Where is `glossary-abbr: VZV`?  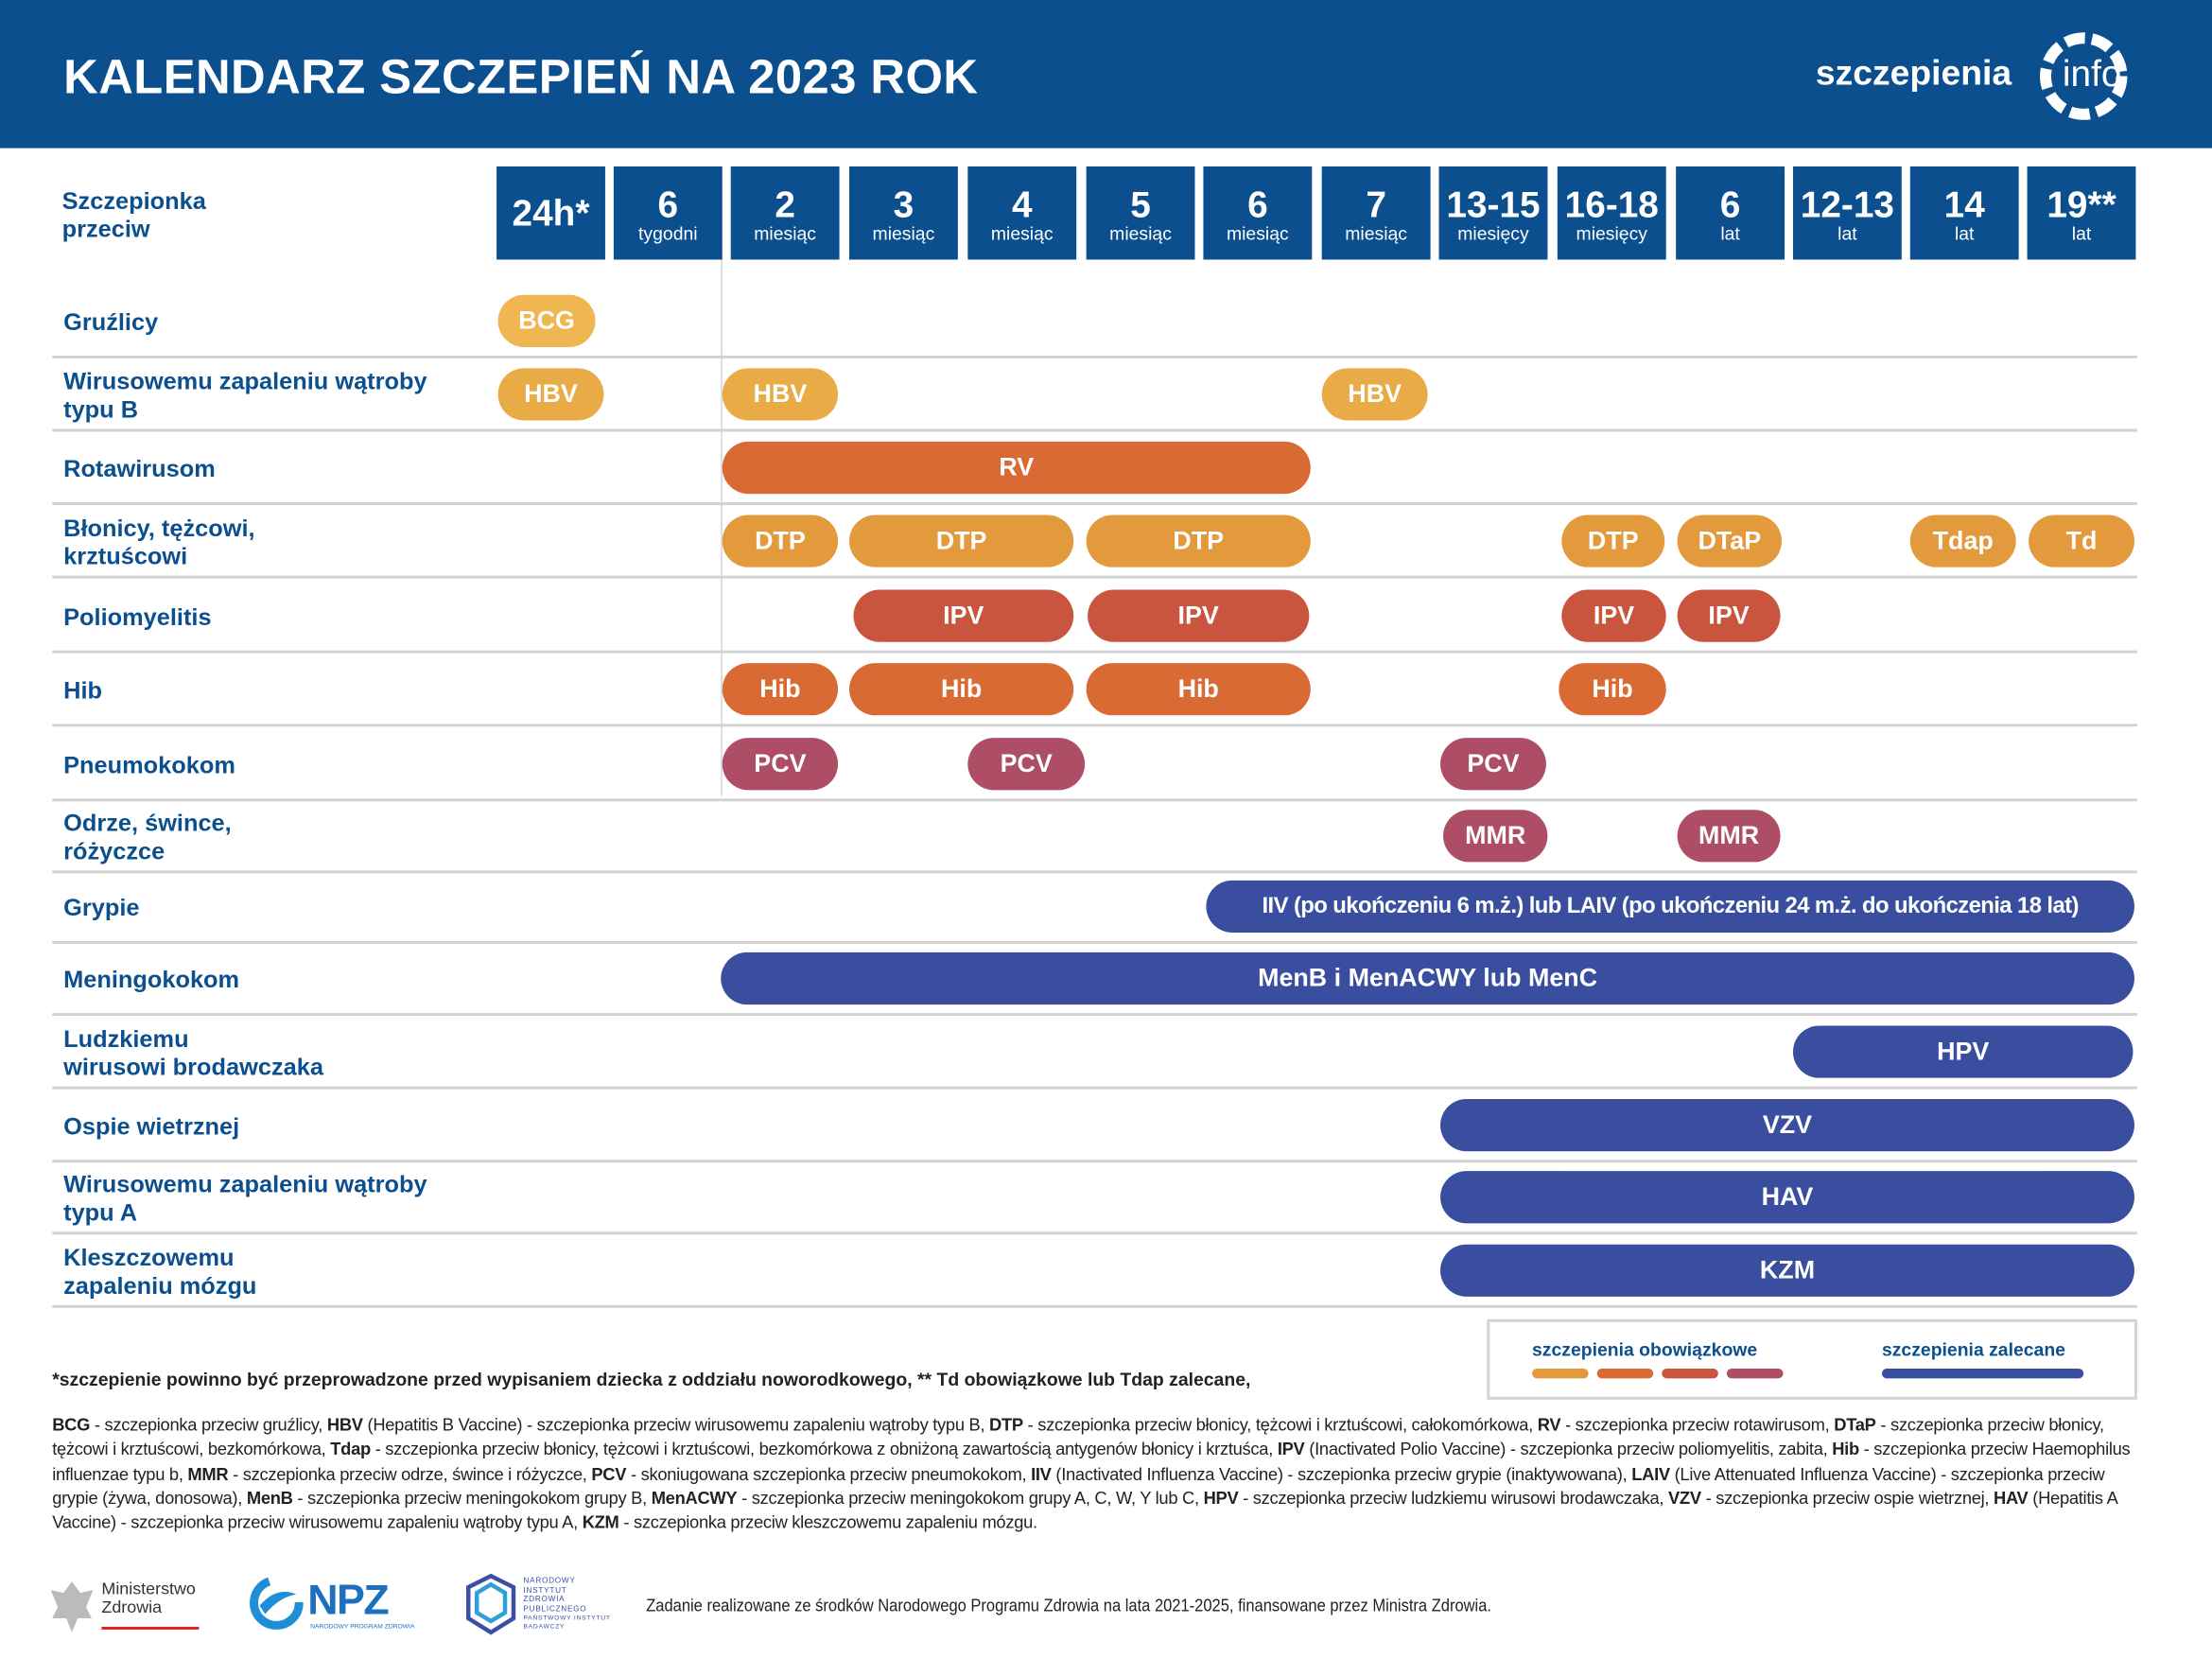 glossary-abbr: VZV is located at coordinates (1684, 1499).